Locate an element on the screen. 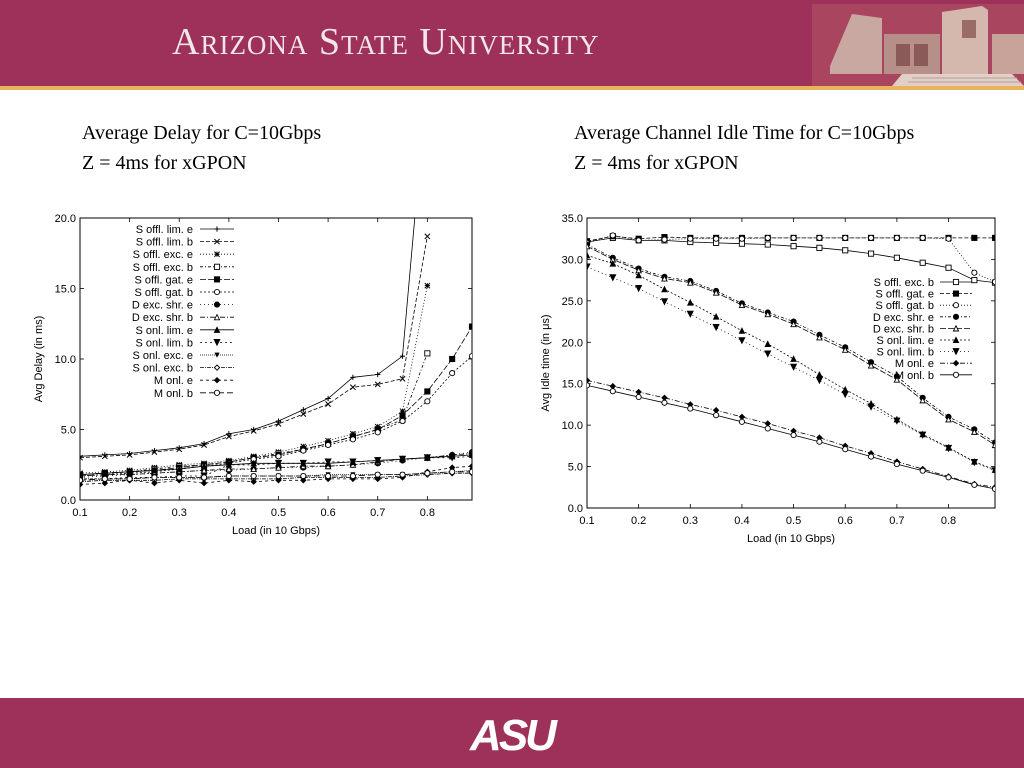 The height and width of the screenshot is (768, 1024). delay-x-tick-label: 0.4 is located at coordinates (228, 513).